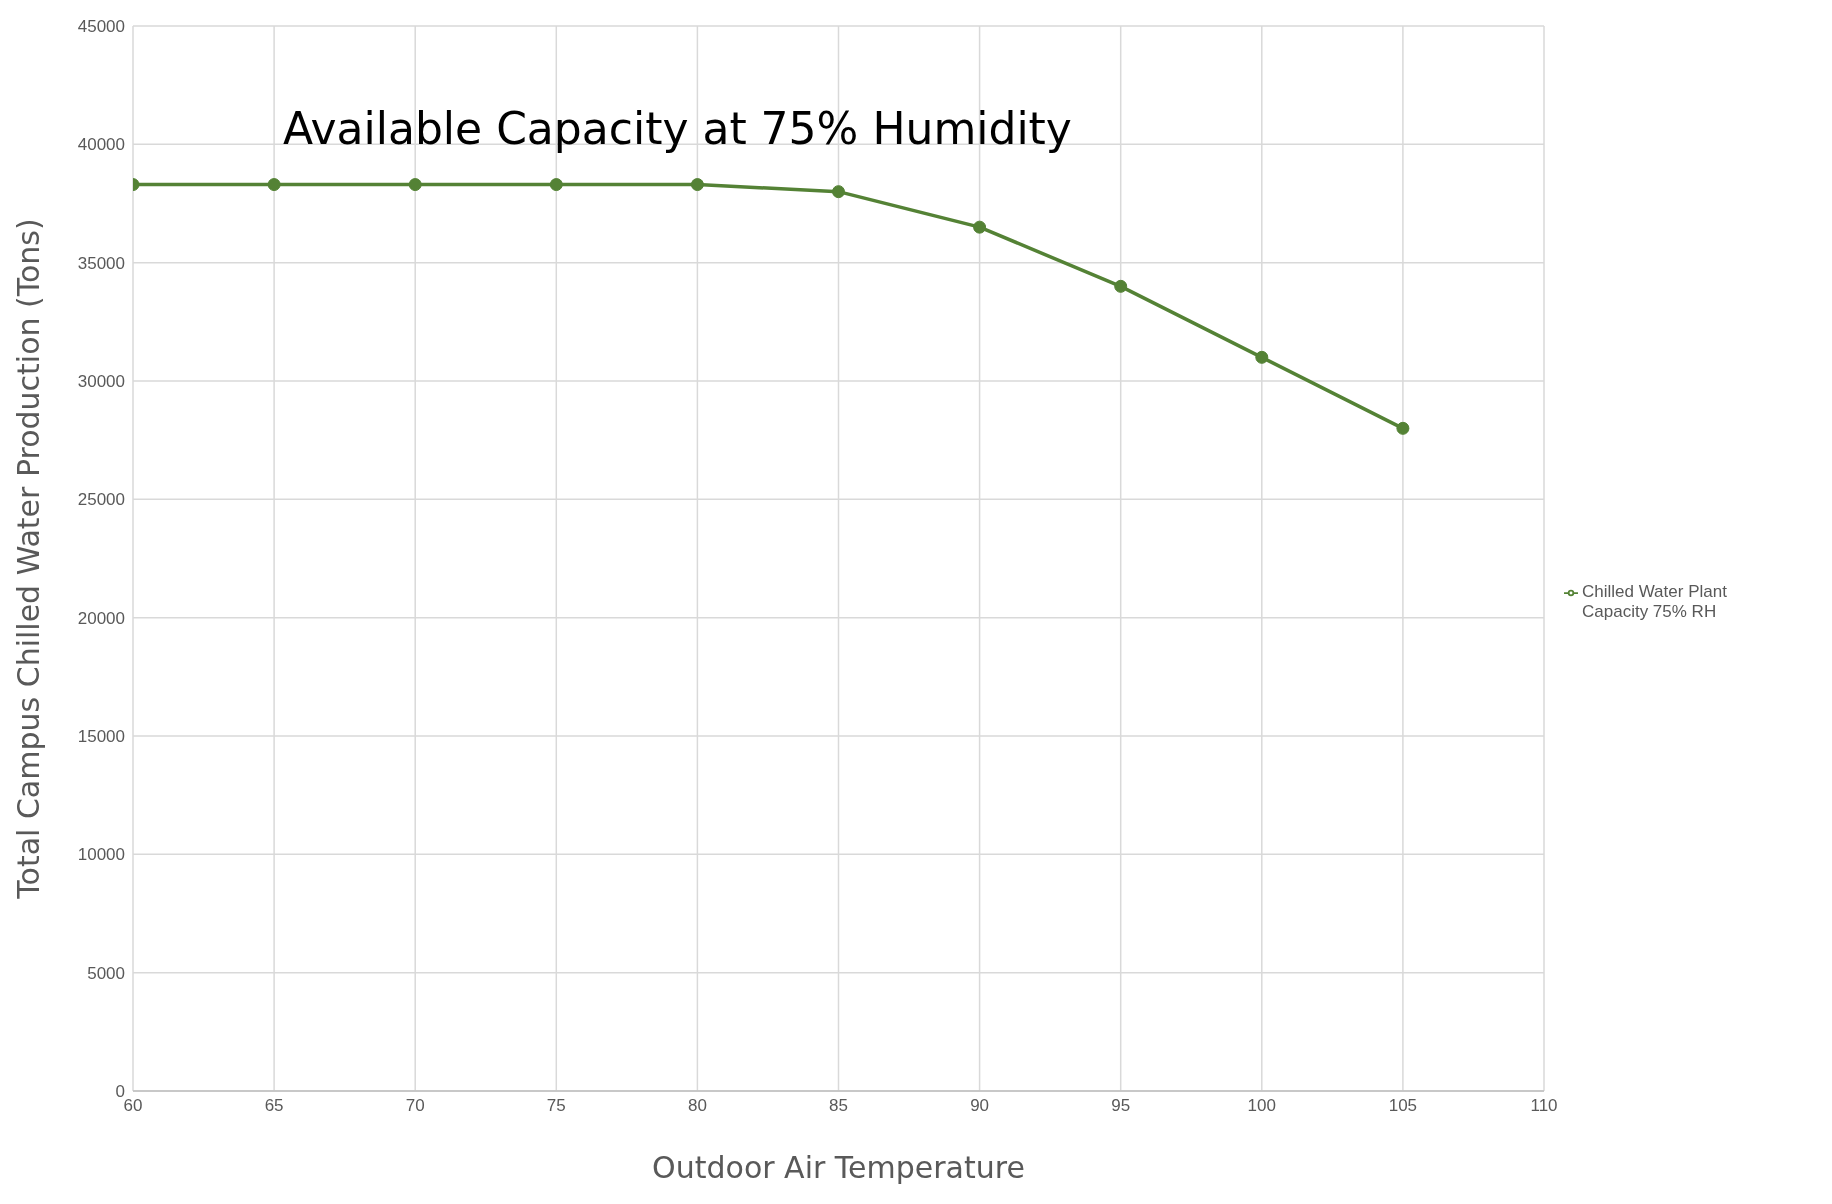 The width and height of the screenshot is (1832, 1204). I want to click on x-tick-label: 105, so click(1403, 1106).